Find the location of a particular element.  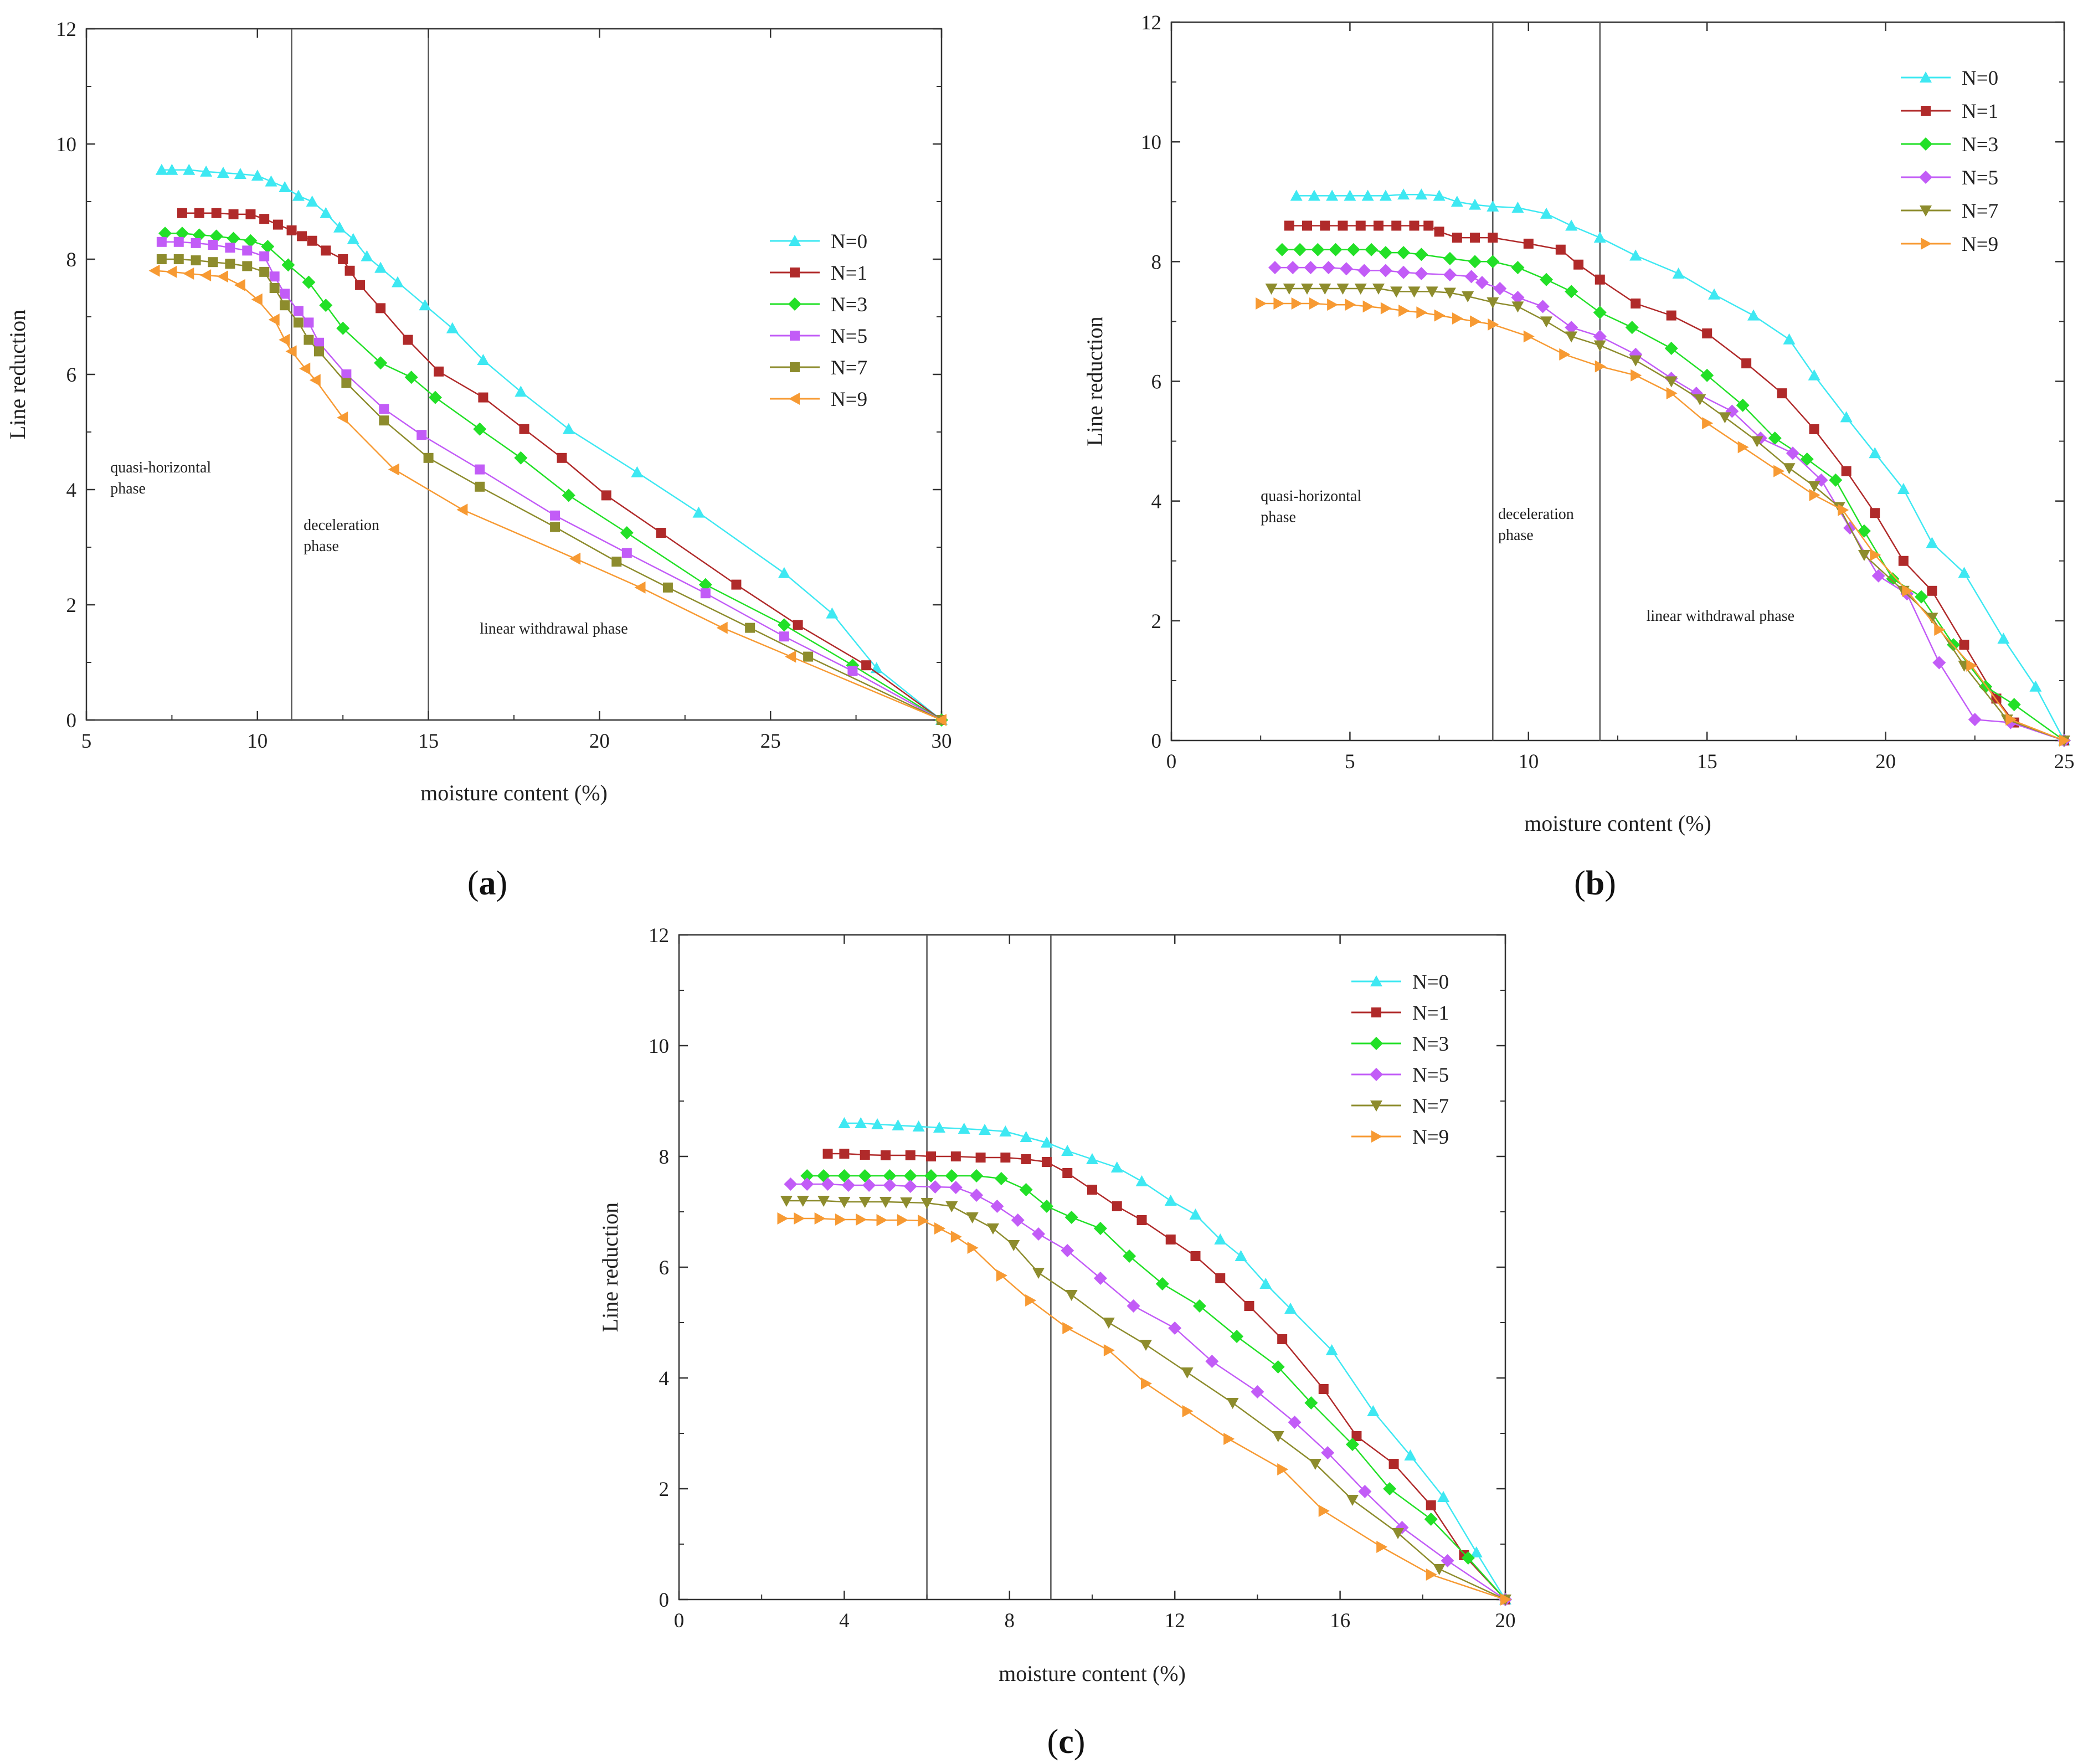

y-tick-label: 2 is located at coordinates (71, 605).